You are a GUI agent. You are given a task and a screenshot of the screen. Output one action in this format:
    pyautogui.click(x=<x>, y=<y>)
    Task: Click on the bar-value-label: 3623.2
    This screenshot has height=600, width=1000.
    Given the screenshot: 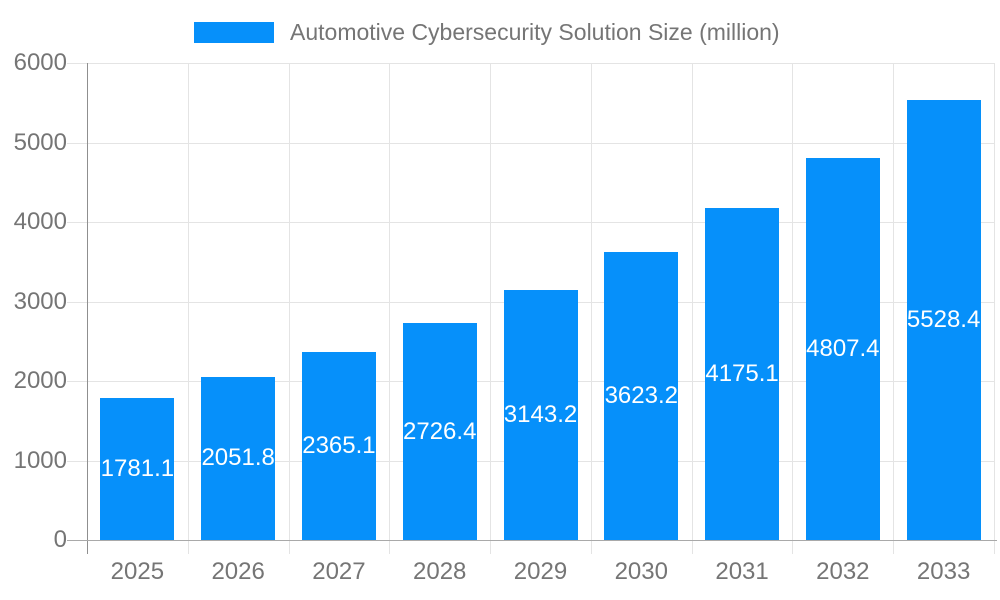 What is the action you would take?
    pyautogui.click(x=641, y=395)
    